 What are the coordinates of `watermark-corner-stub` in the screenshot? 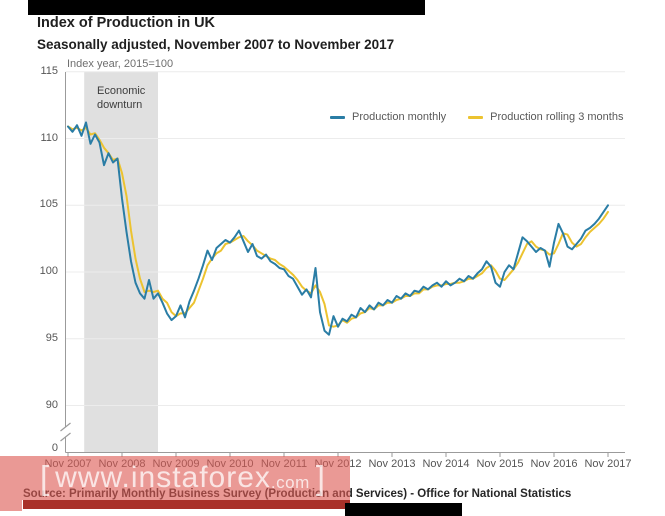 It's located at (11, 505).